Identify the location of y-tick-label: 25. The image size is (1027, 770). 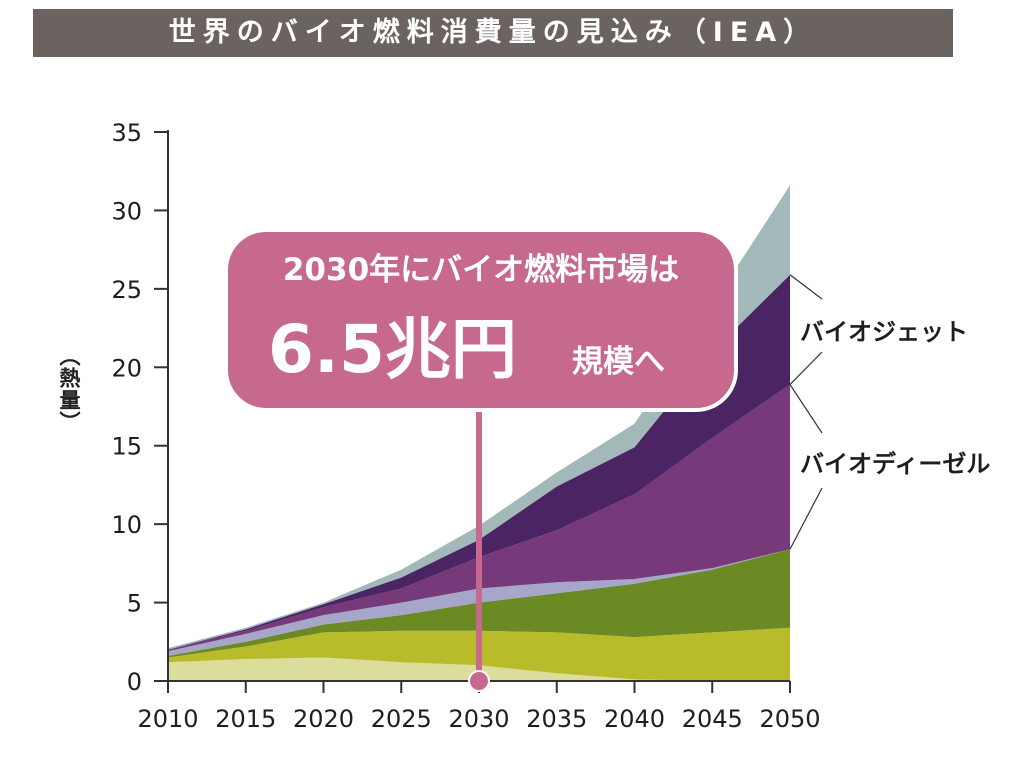
(126, 290).